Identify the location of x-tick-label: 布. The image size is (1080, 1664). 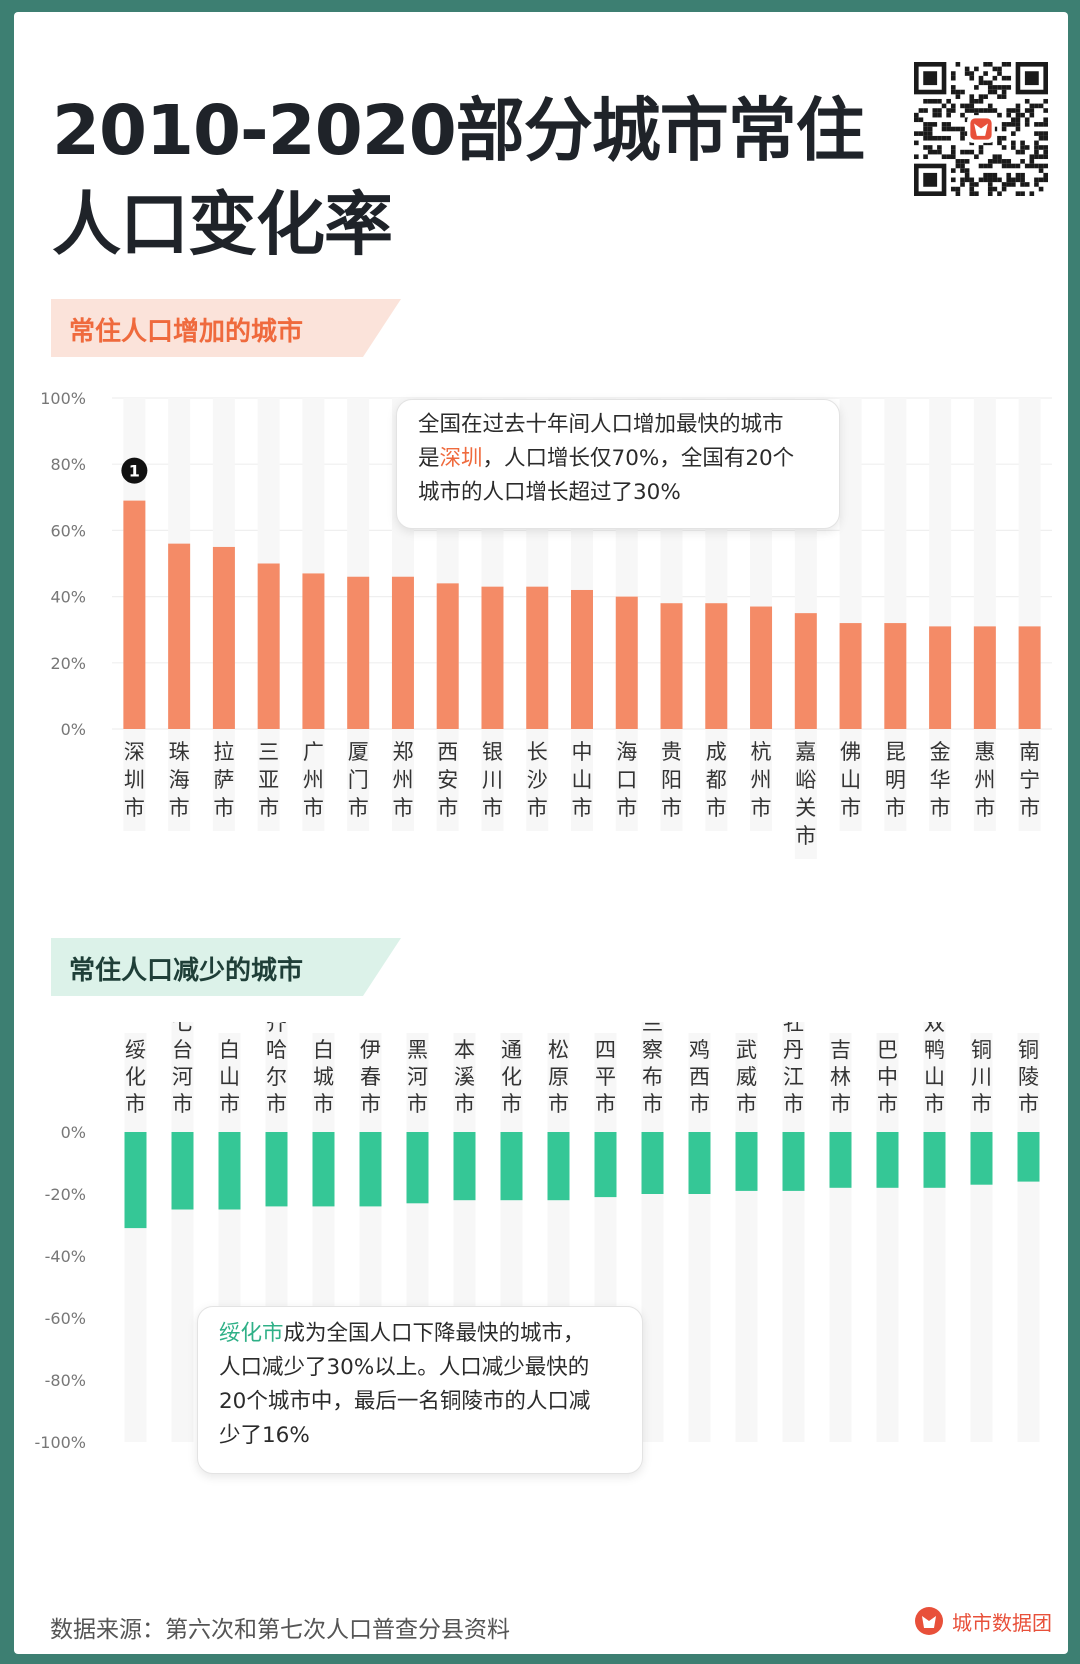
(652, 1077).